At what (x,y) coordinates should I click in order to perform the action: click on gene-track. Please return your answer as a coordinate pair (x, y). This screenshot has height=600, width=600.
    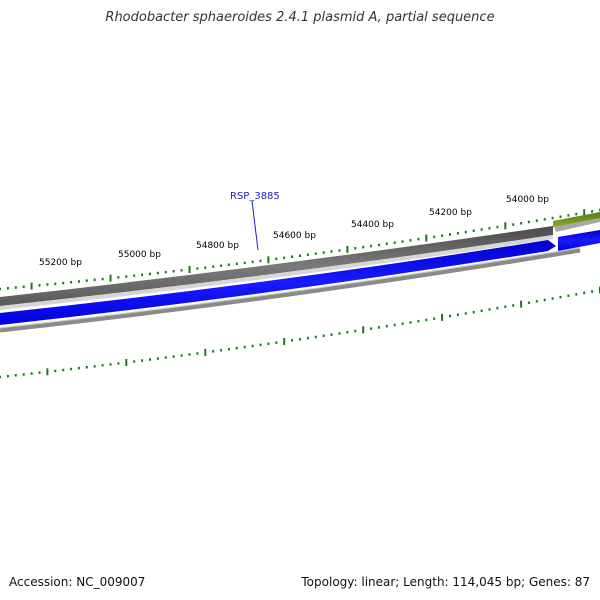
    Looking at the image, I should click on (276, 266).